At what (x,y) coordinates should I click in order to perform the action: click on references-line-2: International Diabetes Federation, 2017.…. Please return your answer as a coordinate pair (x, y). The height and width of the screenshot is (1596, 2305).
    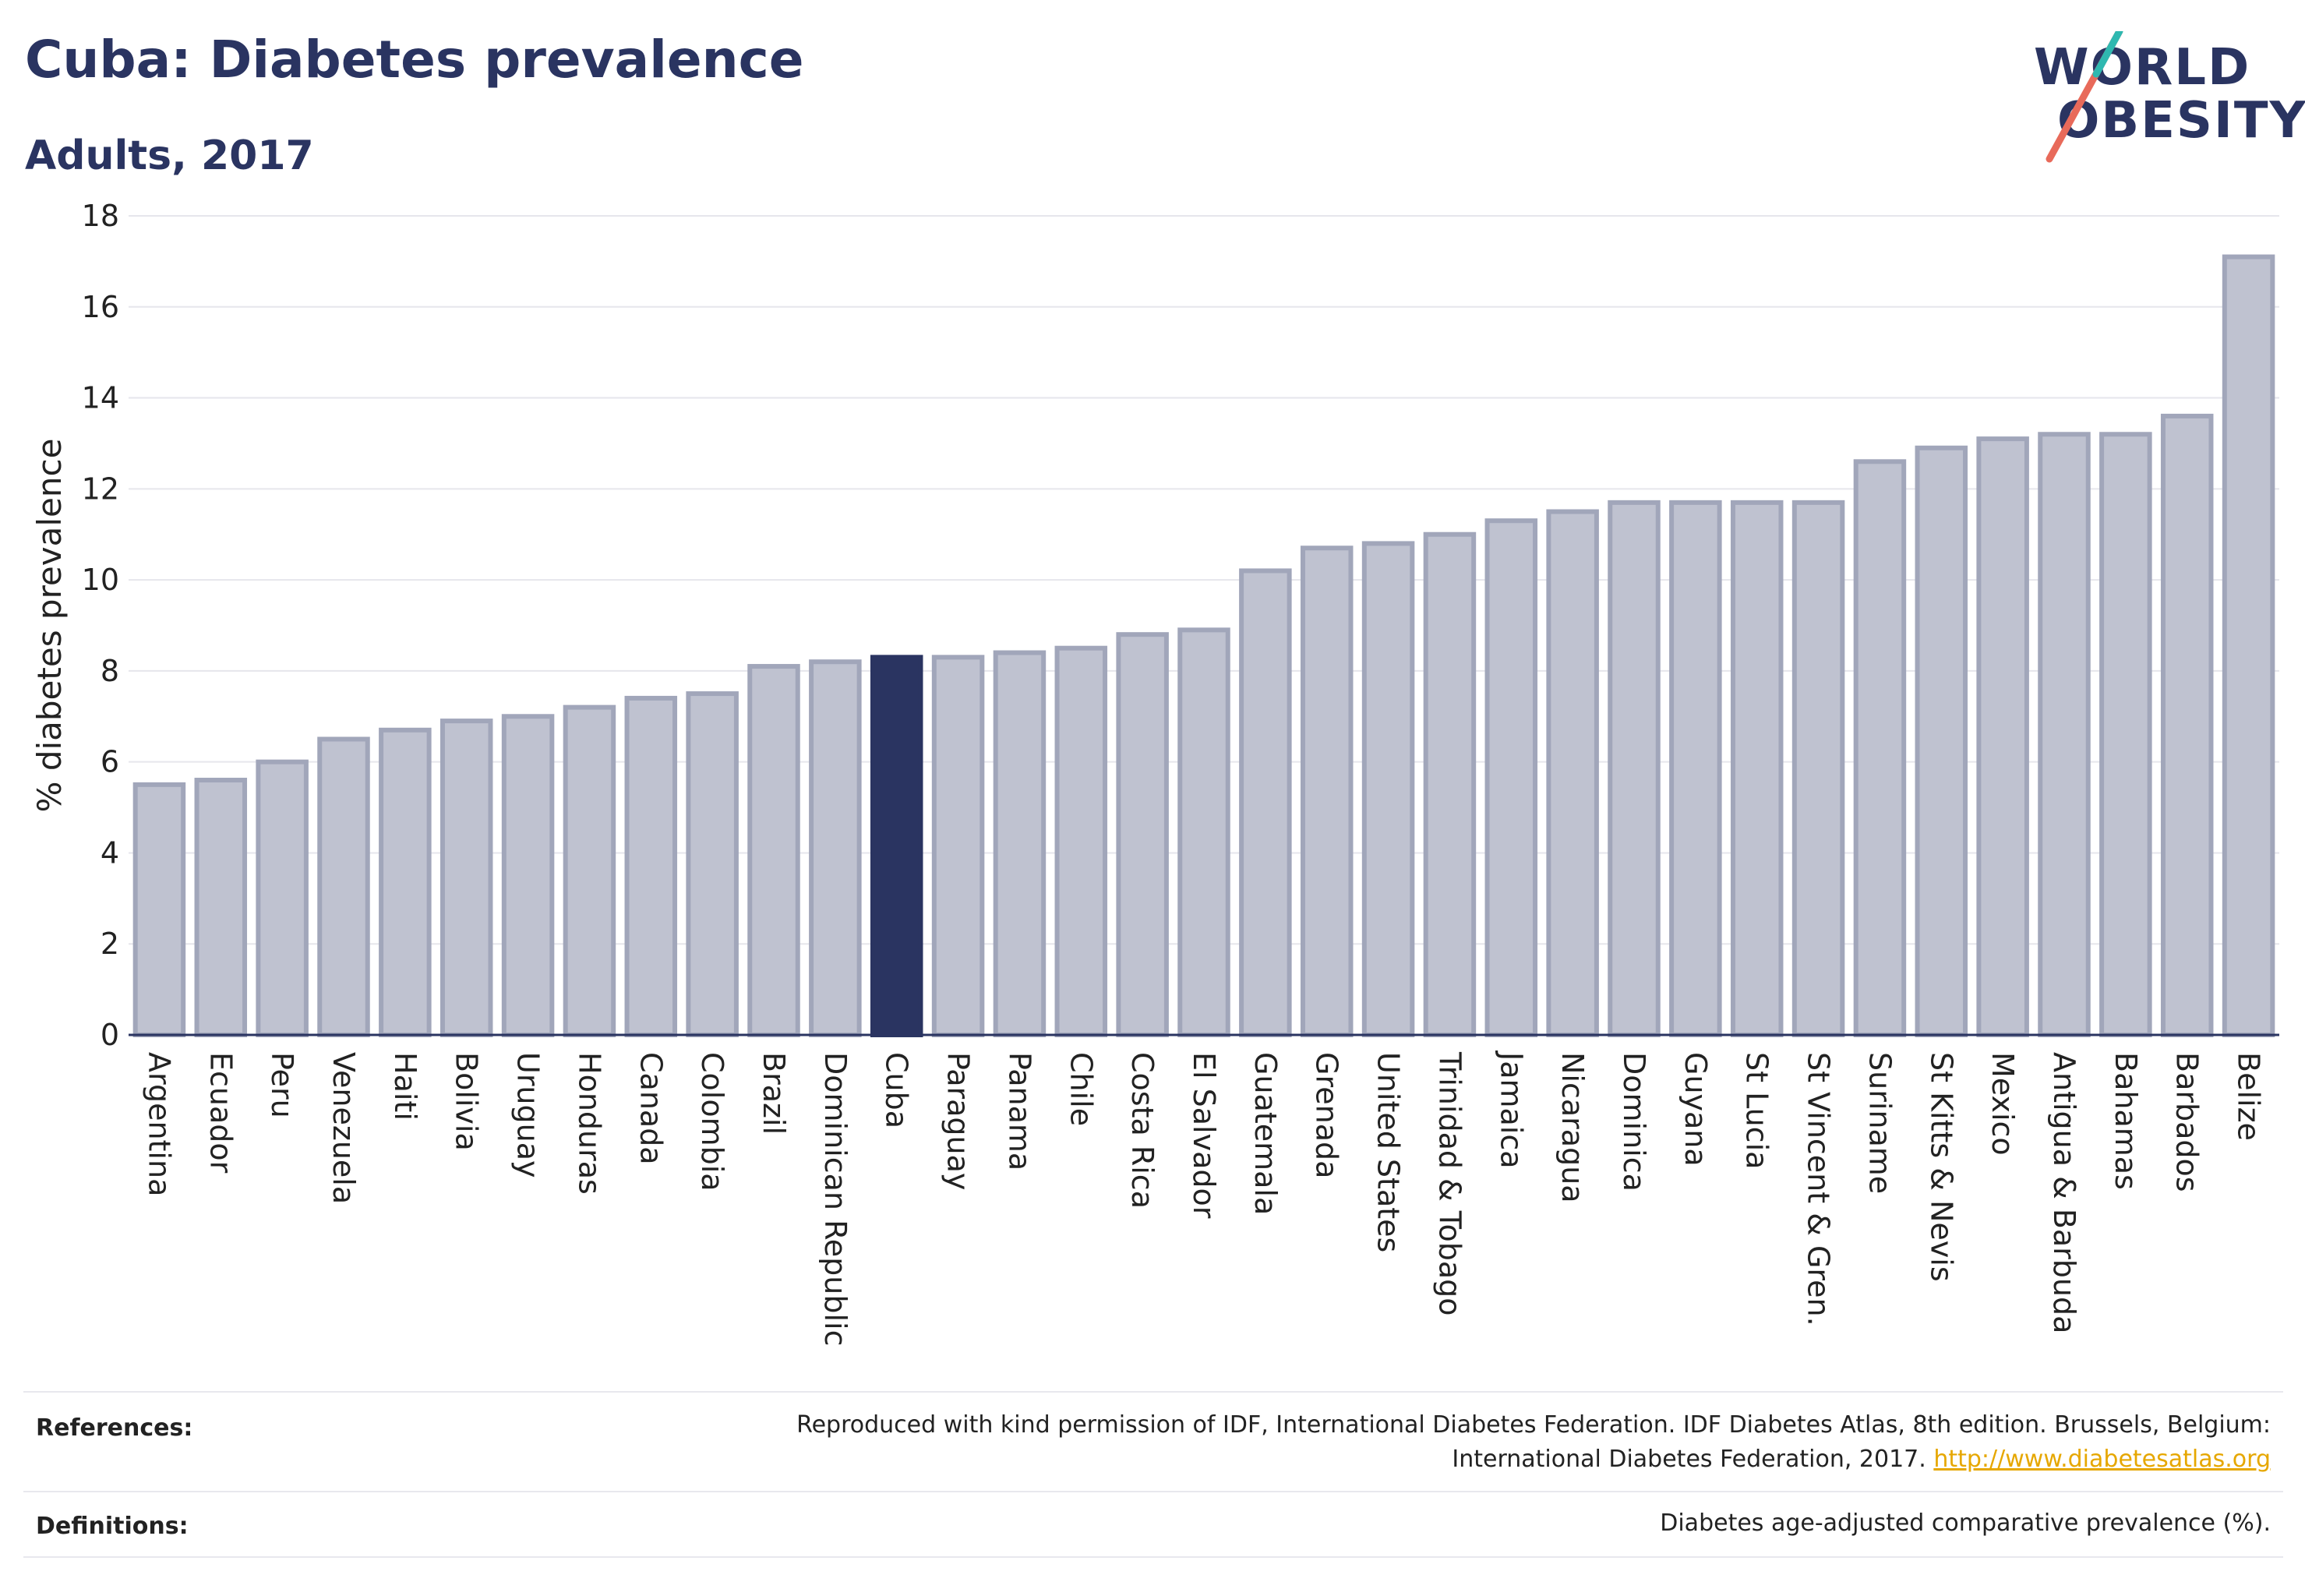
    Looking at the image, I should click on (1533, 1459).